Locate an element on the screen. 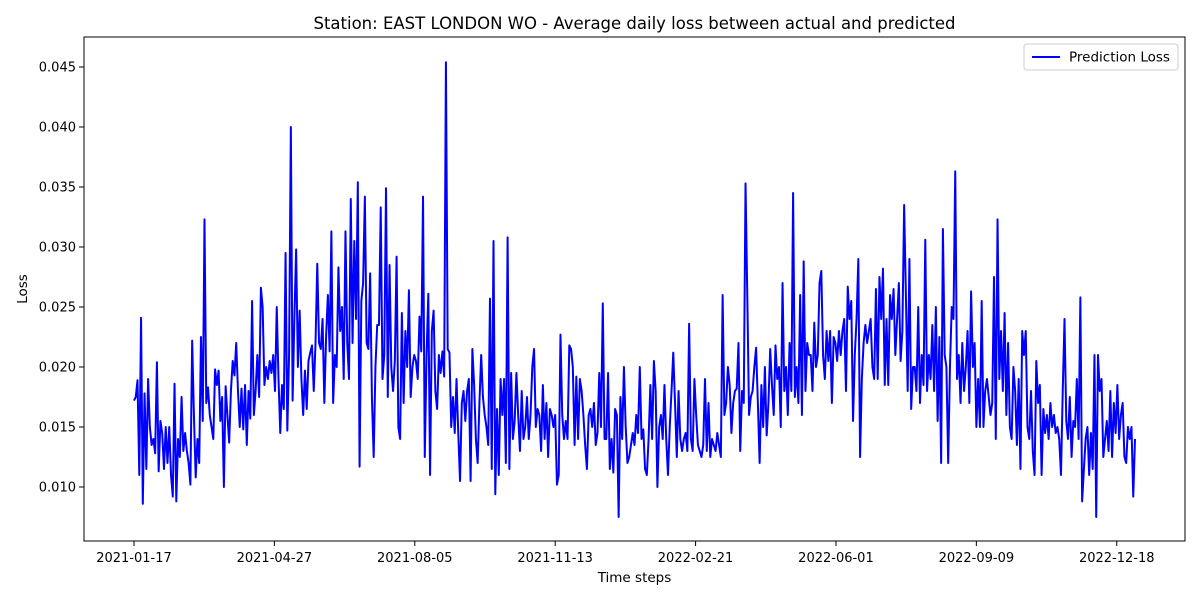 Image resolution: width=1200 pixels, height=600 pixels. y-axis: 0.010 0.015 0.020 0.025 0.030 0.035 0.040 0.045 is located at coordinates (61, 278).